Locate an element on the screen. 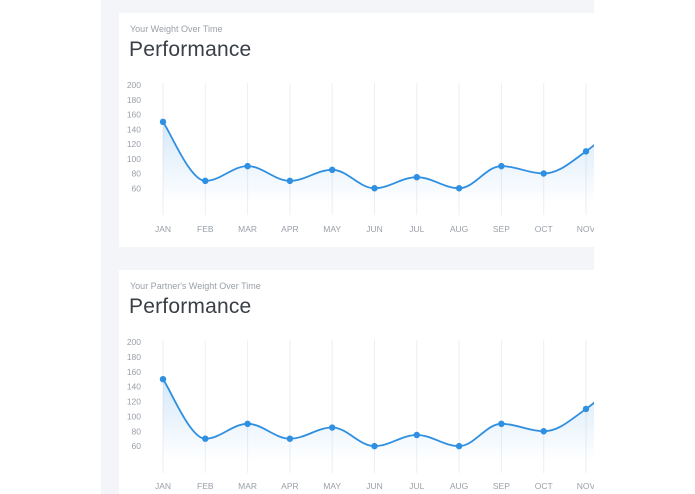  chart-subtitle: Your Partner's Weight Over Time is located at coordinates (195, 286).